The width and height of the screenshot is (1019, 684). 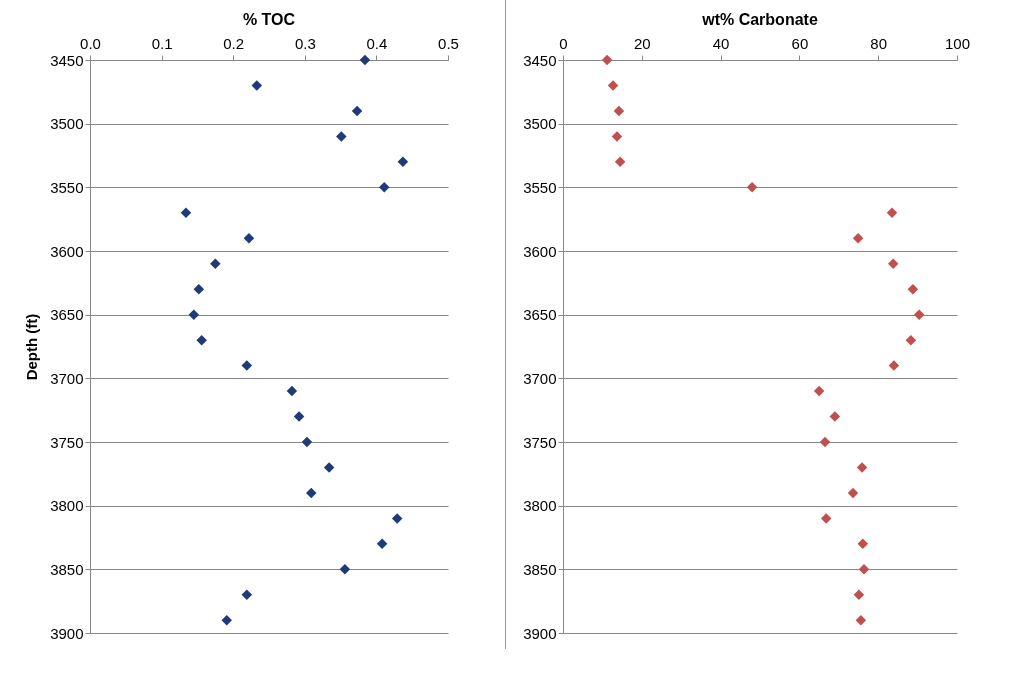 What do you see at coordinates (90, 43) in the screenshot?
I see `x-tick-label: 0.0` at bounding box center [90, 43].